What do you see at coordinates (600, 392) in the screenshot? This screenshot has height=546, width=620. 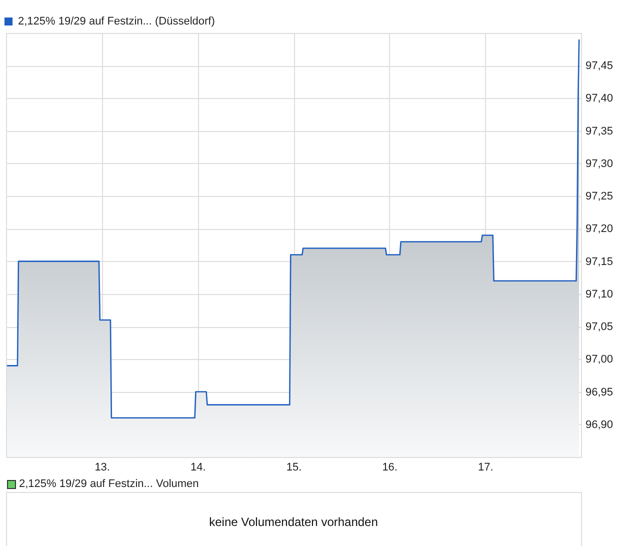 I see `y-tick-label: 96,95` at bounding box center [600, 392].